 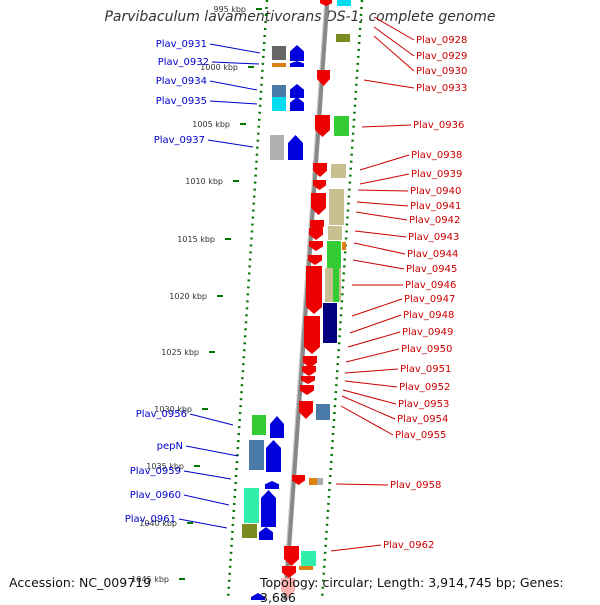 I want to click on gene-label-Plav_0950: Plav_0950, so click(x=426, y=349).